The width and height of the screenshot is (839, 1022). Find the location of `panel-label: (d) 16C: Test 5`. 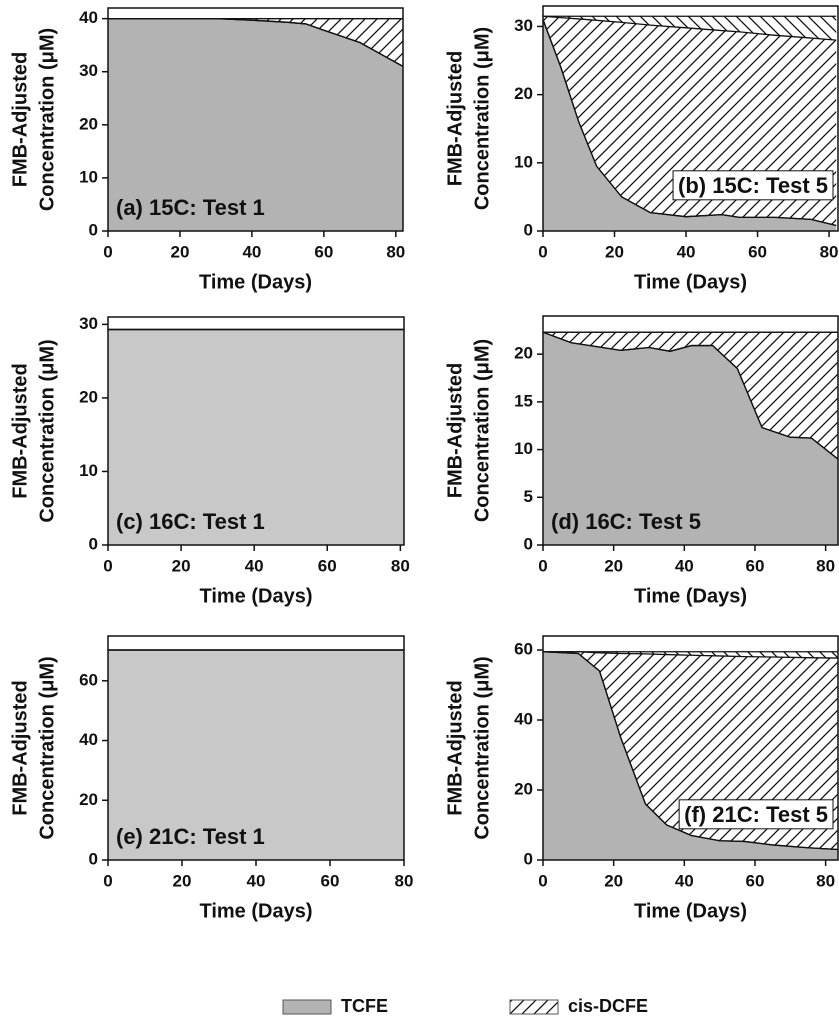

panel-label: (d) 16C: Test 5 is located at coordinates (626, 521).